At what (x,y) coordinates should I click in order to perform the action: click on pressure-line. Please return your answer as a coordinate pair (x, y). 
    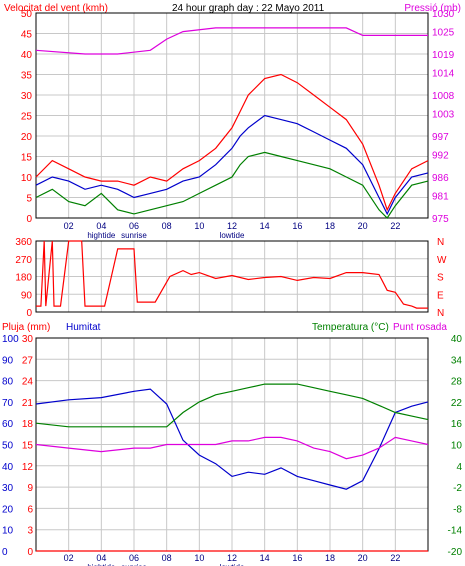
    Looking at the image, I should click on (231, 41).